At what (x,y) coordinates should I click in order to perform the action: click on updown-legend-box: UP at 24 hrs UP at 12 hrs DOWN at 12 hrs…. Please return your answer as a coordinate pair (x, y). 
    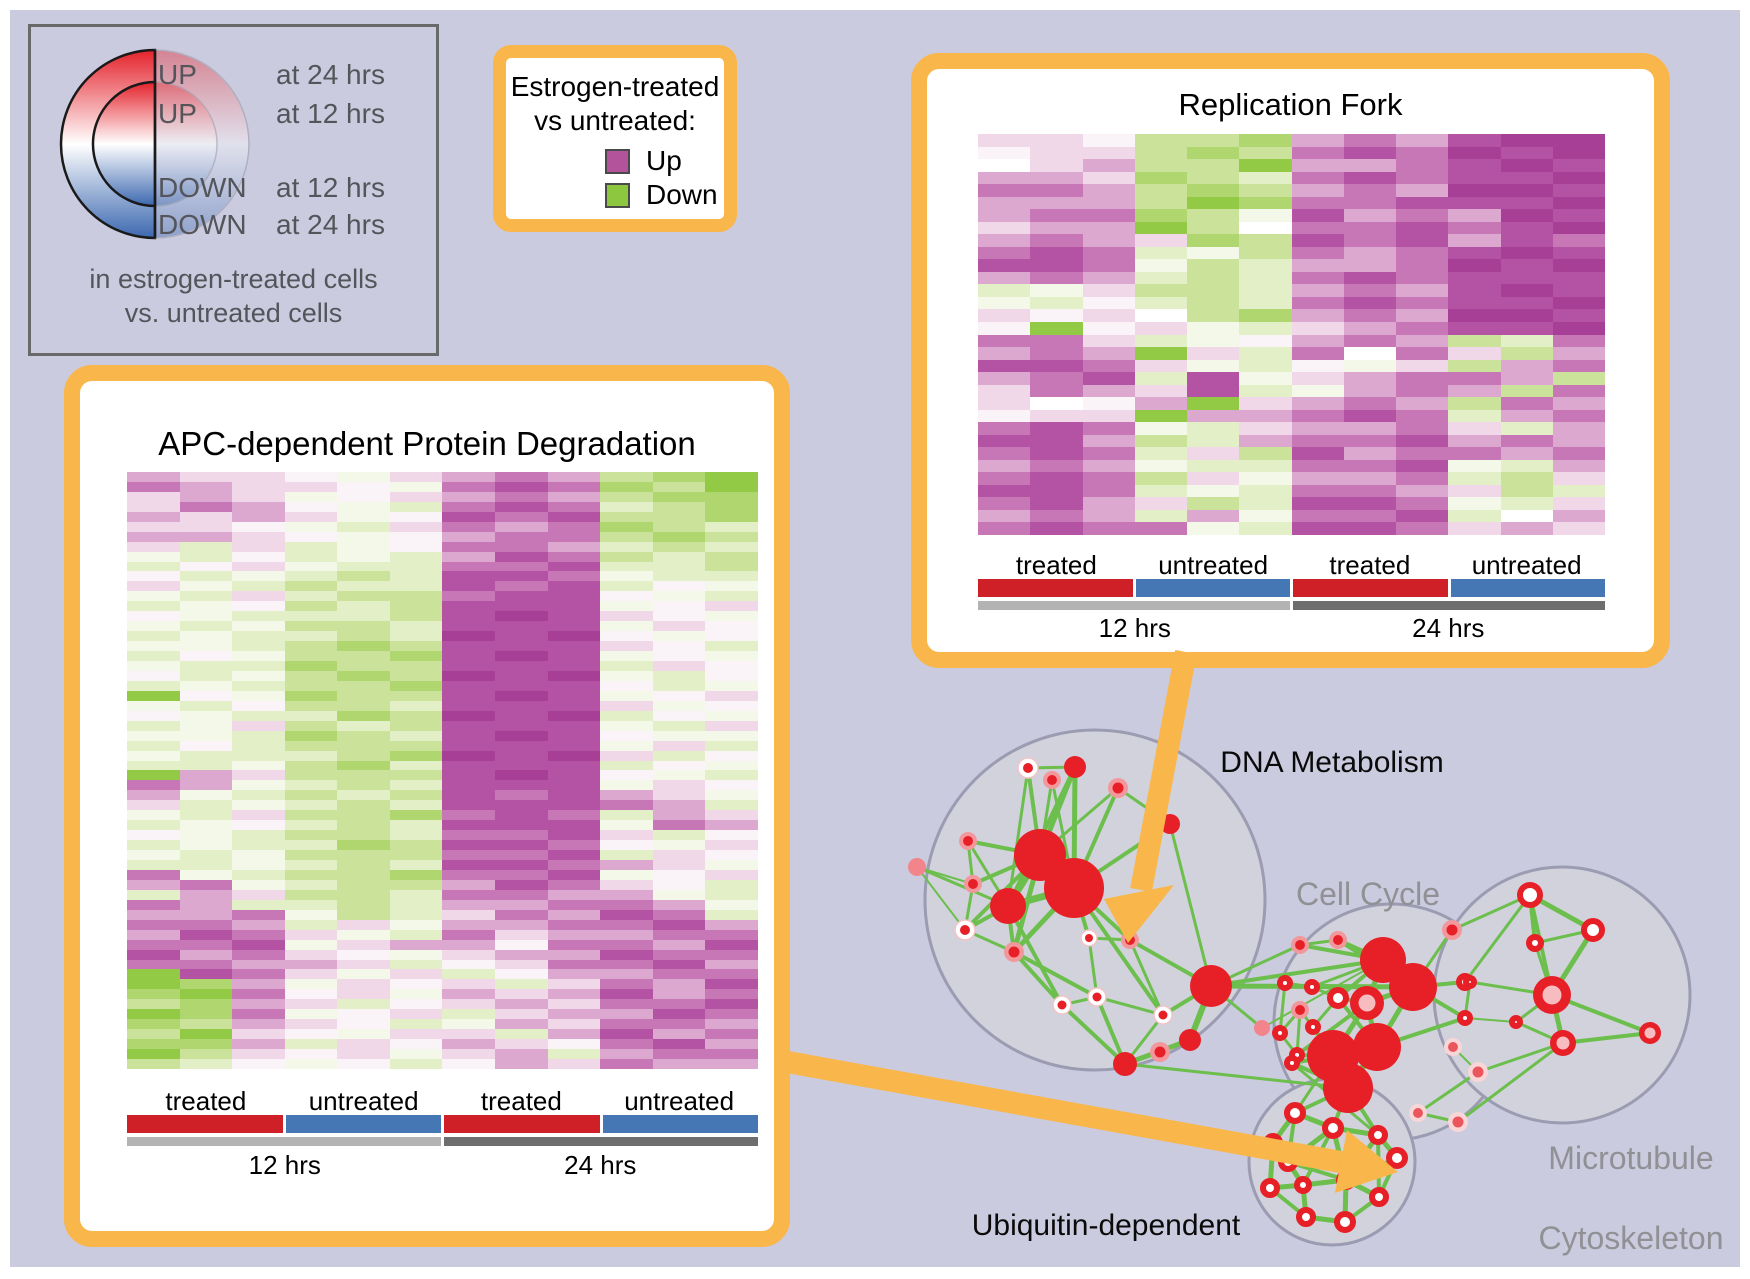
    Looking at the image, I should click on (233, 190).